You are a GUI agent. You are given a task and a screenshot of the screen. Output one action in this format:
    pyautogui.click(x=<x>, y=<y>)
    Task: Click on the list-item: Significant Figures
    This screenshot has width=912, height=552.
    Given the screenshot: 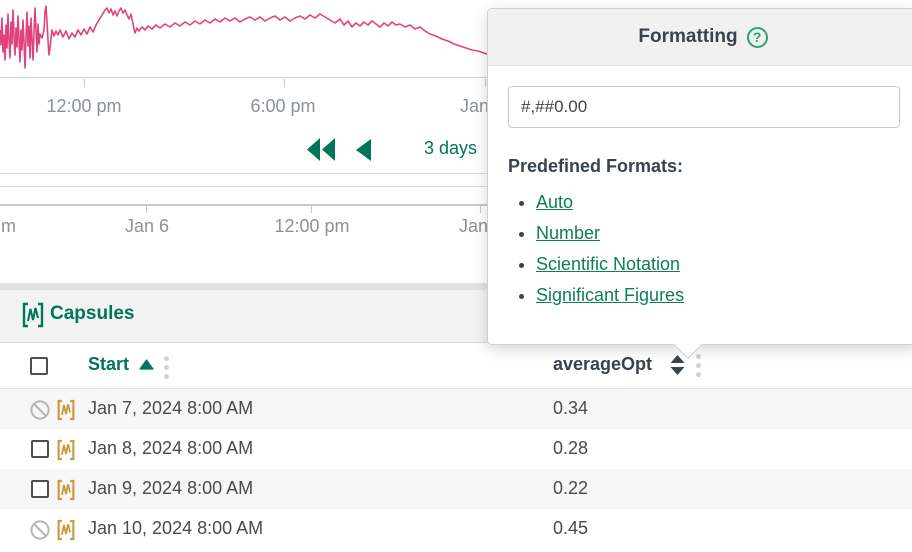 What is the action you would take?
    pyautogui.click(x=717, y=295)
    